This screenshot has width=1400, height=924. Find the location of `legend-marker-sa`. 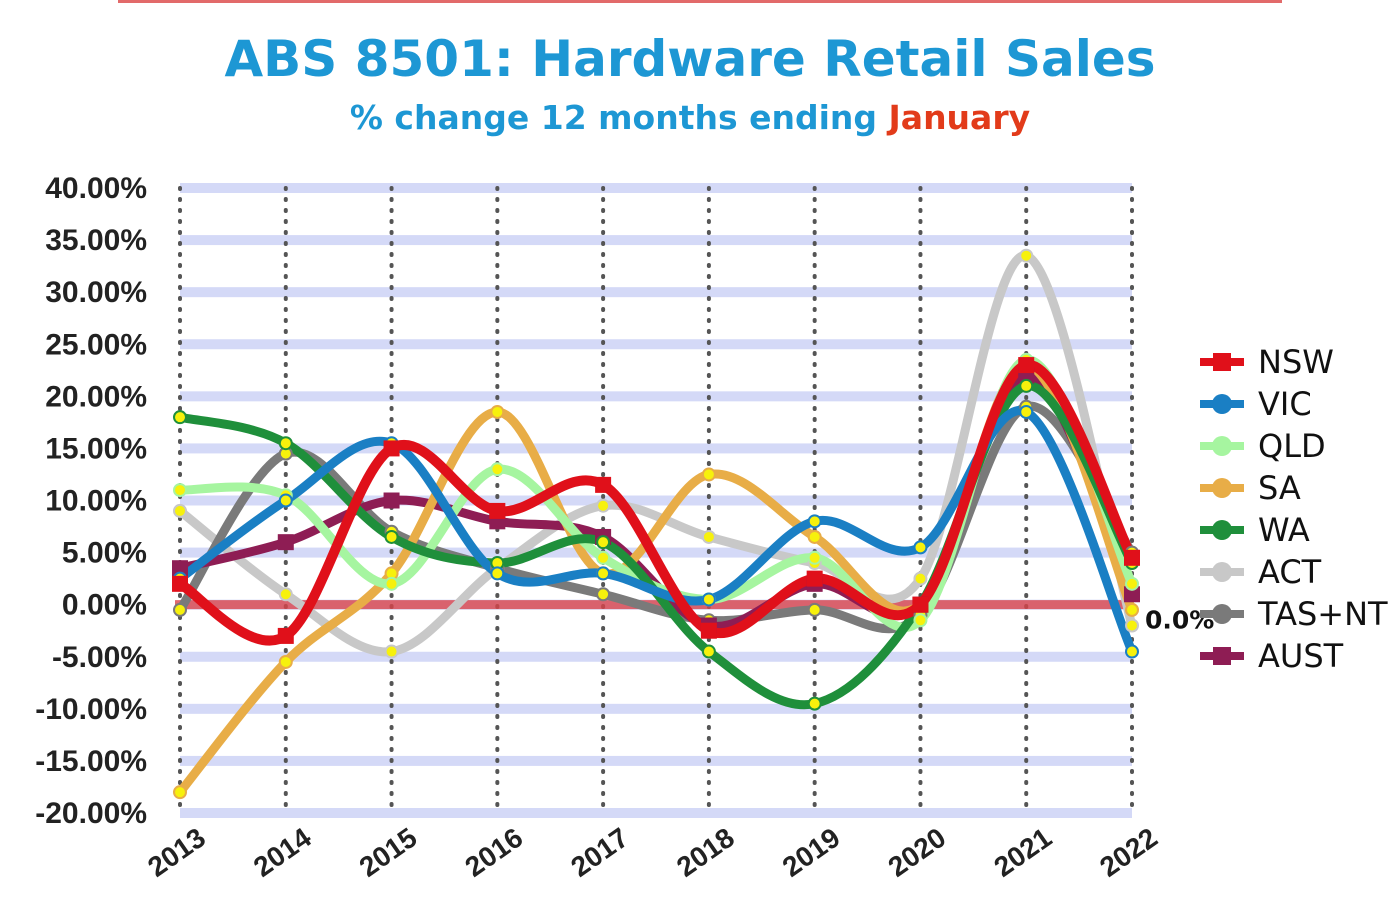

legend-marker-sa is located at coordinates (1222, 488).